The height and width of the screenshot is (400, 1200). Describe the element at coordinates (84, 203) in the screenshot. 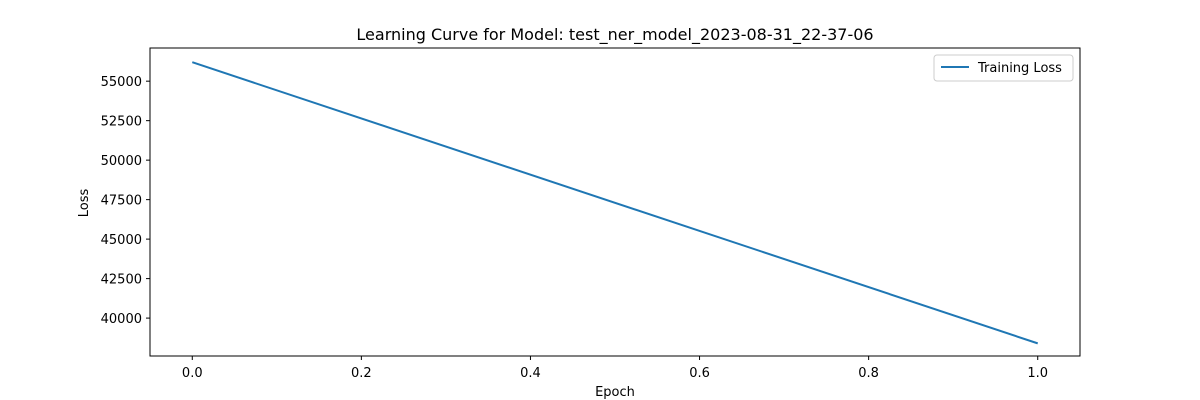

I see `y-axis-label: Loss` at that location.